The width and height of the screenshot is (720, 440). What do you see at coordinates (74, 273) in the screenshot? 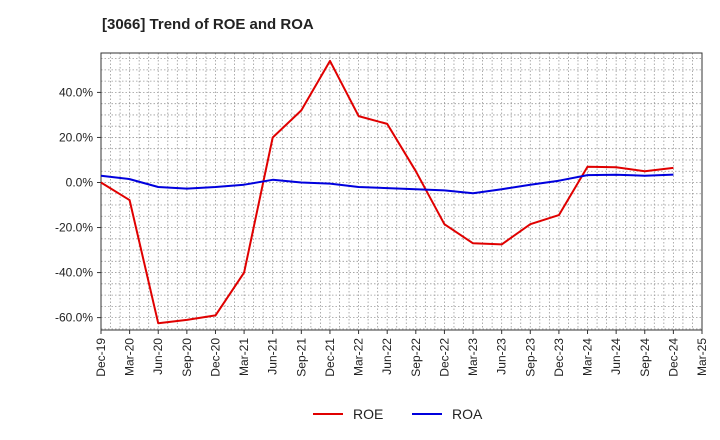
I see `y-tick-label: -40.0%` at bounding box center [74, 273].